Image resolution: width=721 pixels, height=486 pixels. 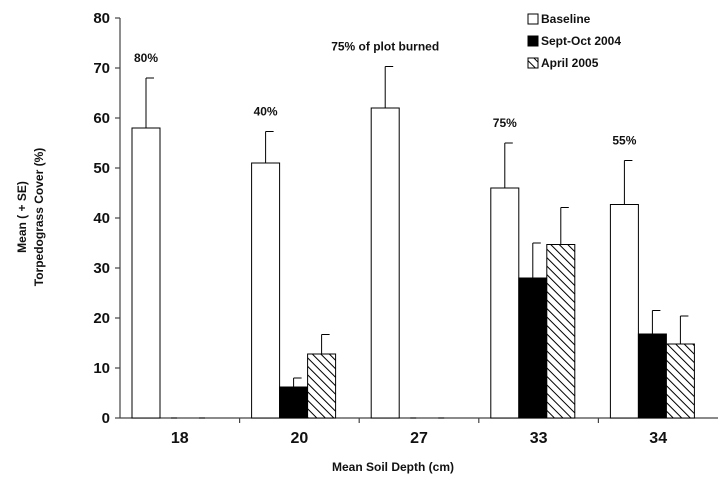 What do you see at coordinates (22, 217) in the screenshot?
I see `y-axis-title-line-1: Mean ( + SE)` at bounding box center [22, 217].